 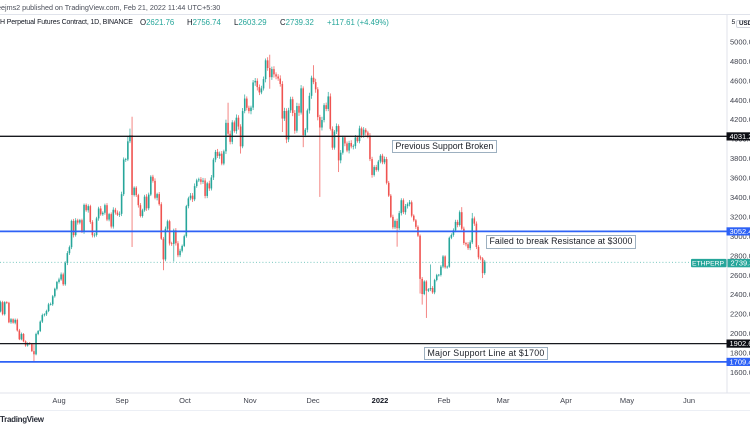 What do you see at coordinates (740, 197) in the screenshot?
I see `svg-text: 3400.0` at bounding box center [740, 197].